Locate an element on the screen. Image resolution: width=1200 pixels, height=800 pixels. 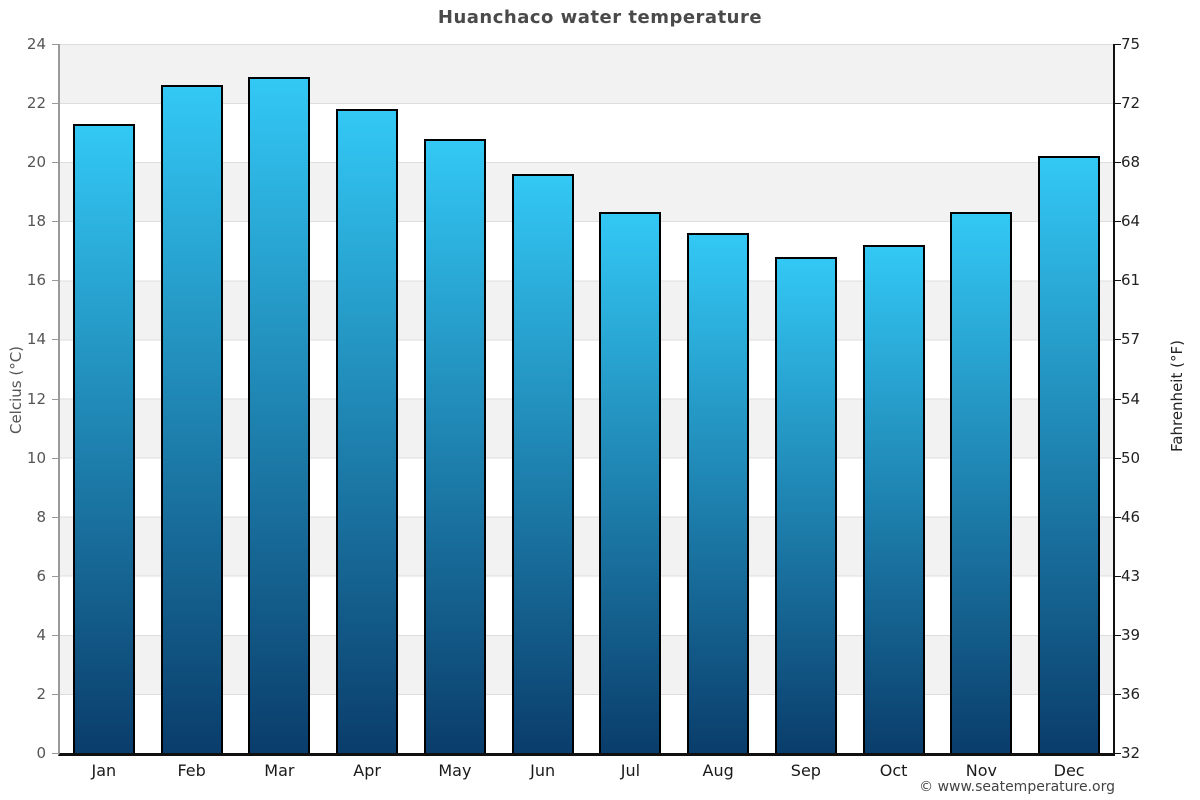
y-axis-title-fahrenheit: Fahrenheit (°F) is located at coordinates (1177, 396).